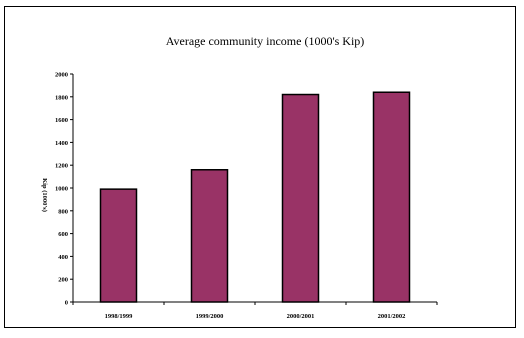 The width and height of the screenshot is (524, 338). Describe the element at coordinates (61, 120) in the screenshot. I see `y-tick-label: 1600` at that location.